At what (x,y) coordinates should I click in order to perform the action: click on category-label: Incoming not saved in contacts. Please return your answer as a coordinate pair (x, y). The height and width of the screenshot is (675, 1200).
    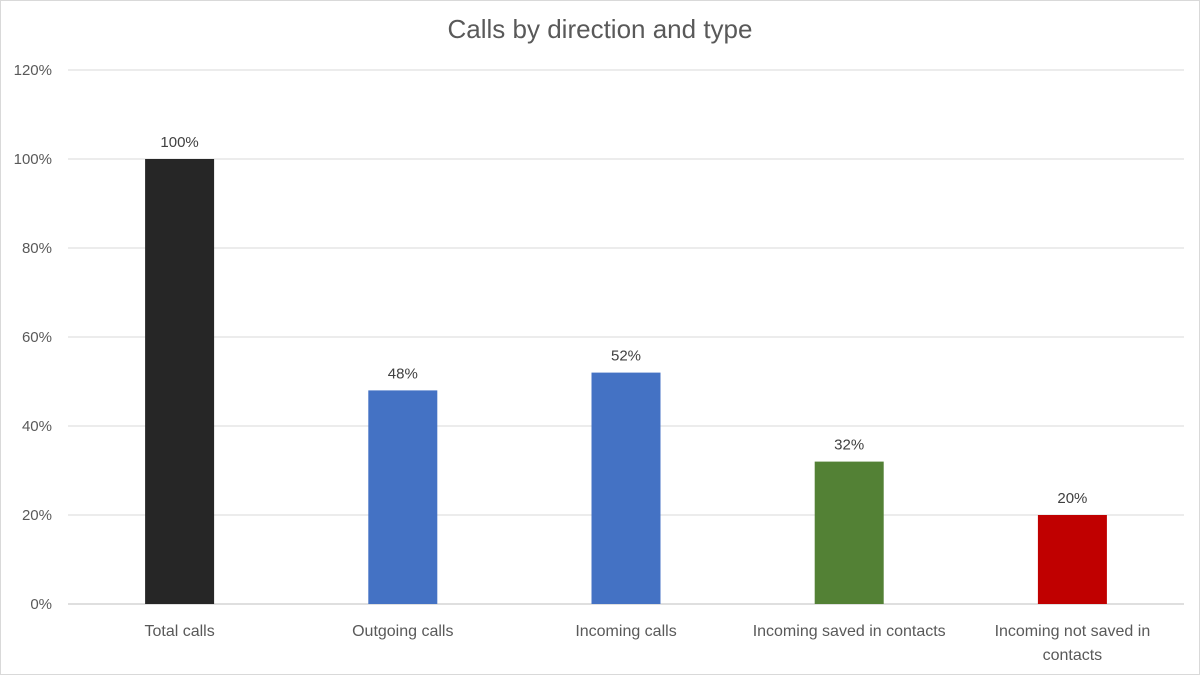
    Looking at the image, I should click on (1073, 643).